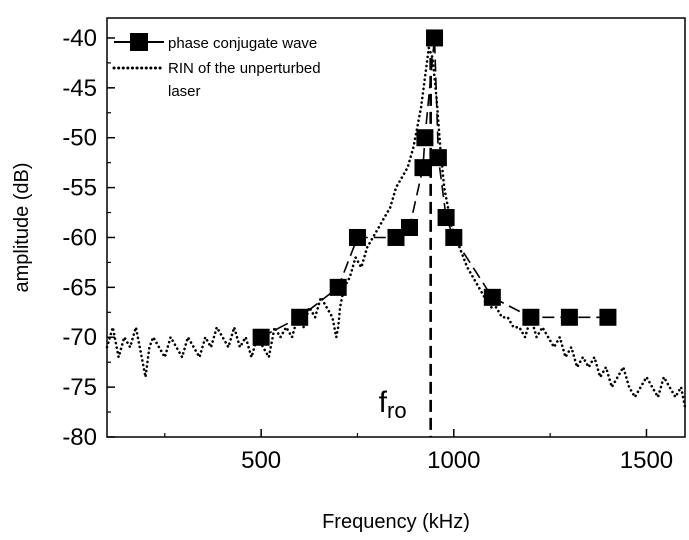 This screenshot has height=540, width=689. Describe the element at coordinates (79, 437) in the screenshot. I see `y-tick-label: -80` at that location.